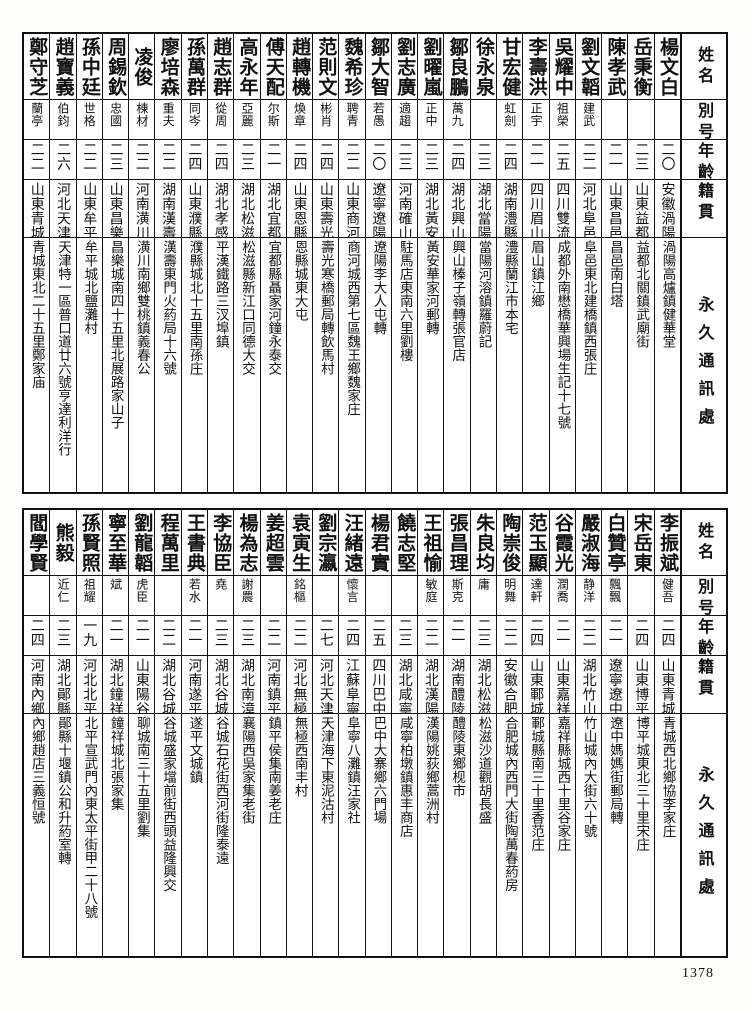 The image size is (750, 1012). What do you see at coordinates (36, 314) in the screenshot?
I see `person-address-text: 青城東北二十五里鄭家庙` at bounding box center [36, 314].